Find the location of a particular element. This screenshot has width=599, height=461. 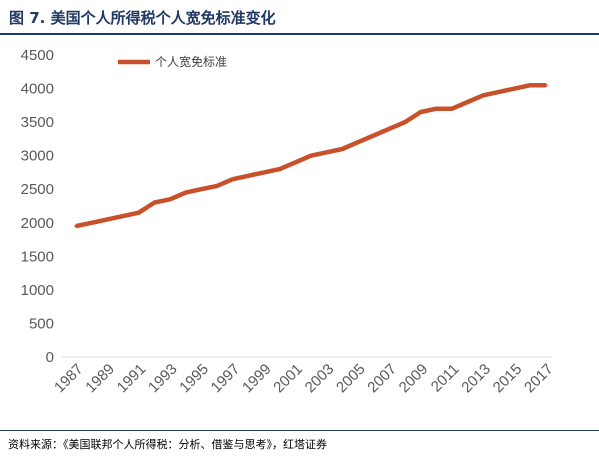

y-tick-label: 3000 is located at coordinates (37, 156).